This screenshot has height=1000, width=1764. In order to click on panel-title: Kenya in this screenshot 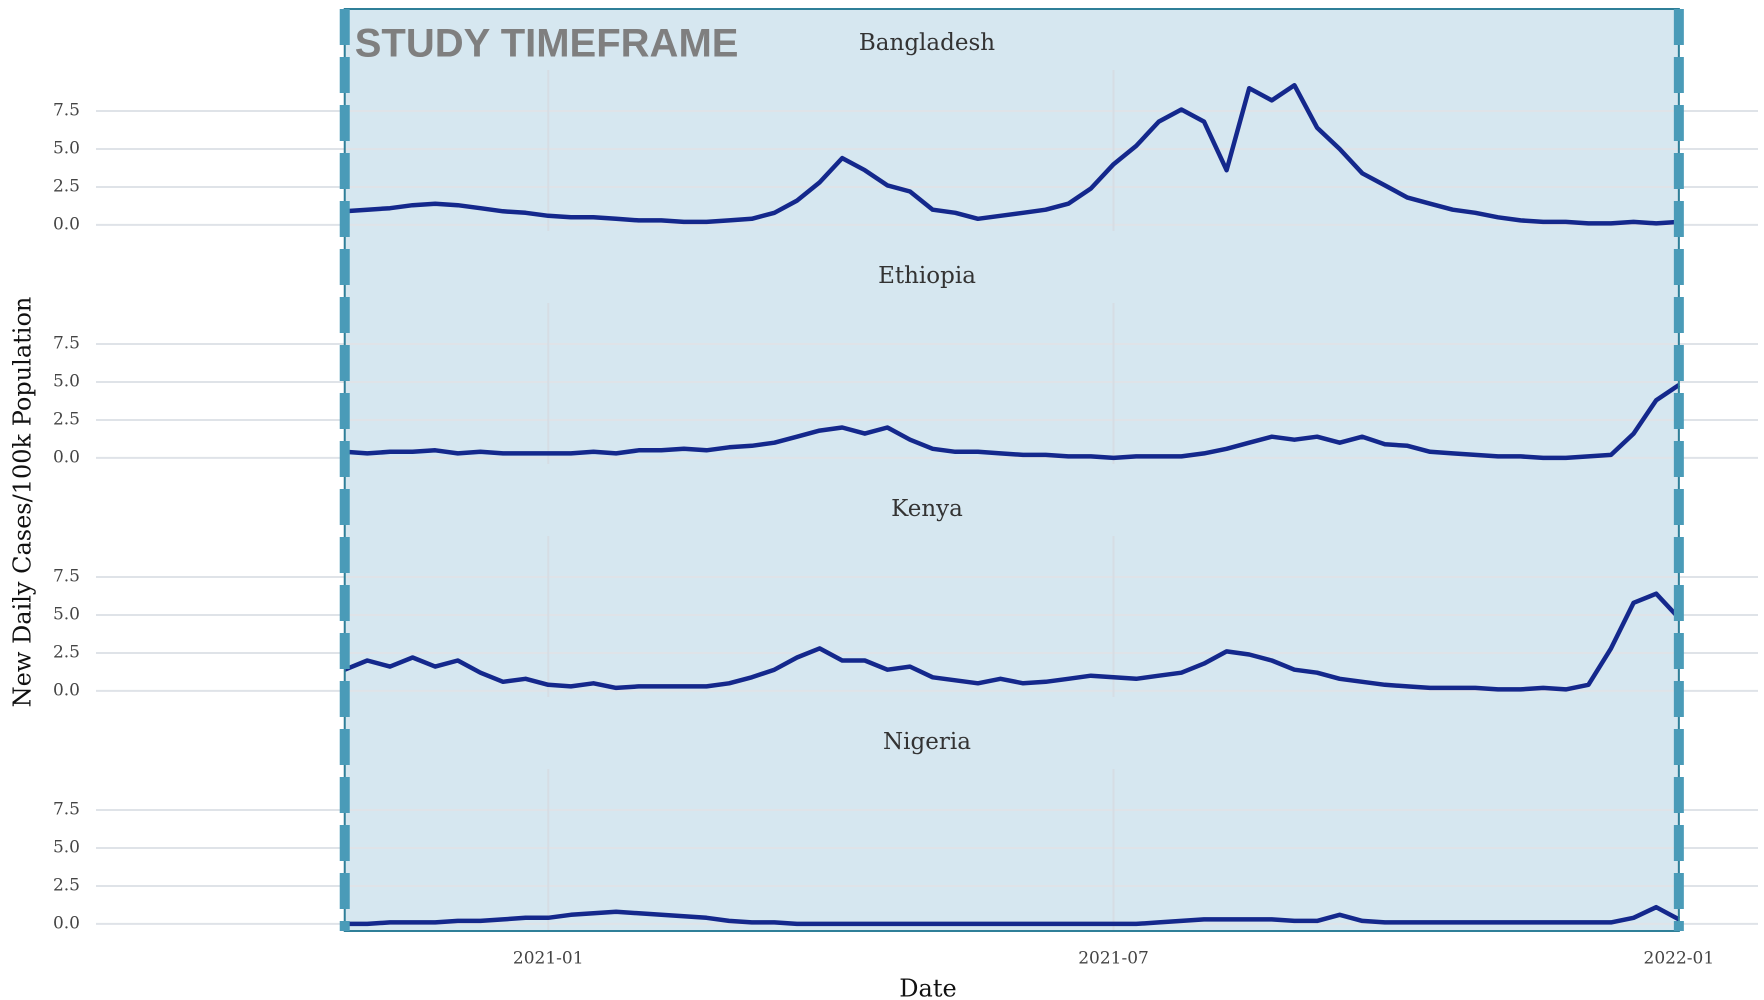, I will do `click(927, 509)`.